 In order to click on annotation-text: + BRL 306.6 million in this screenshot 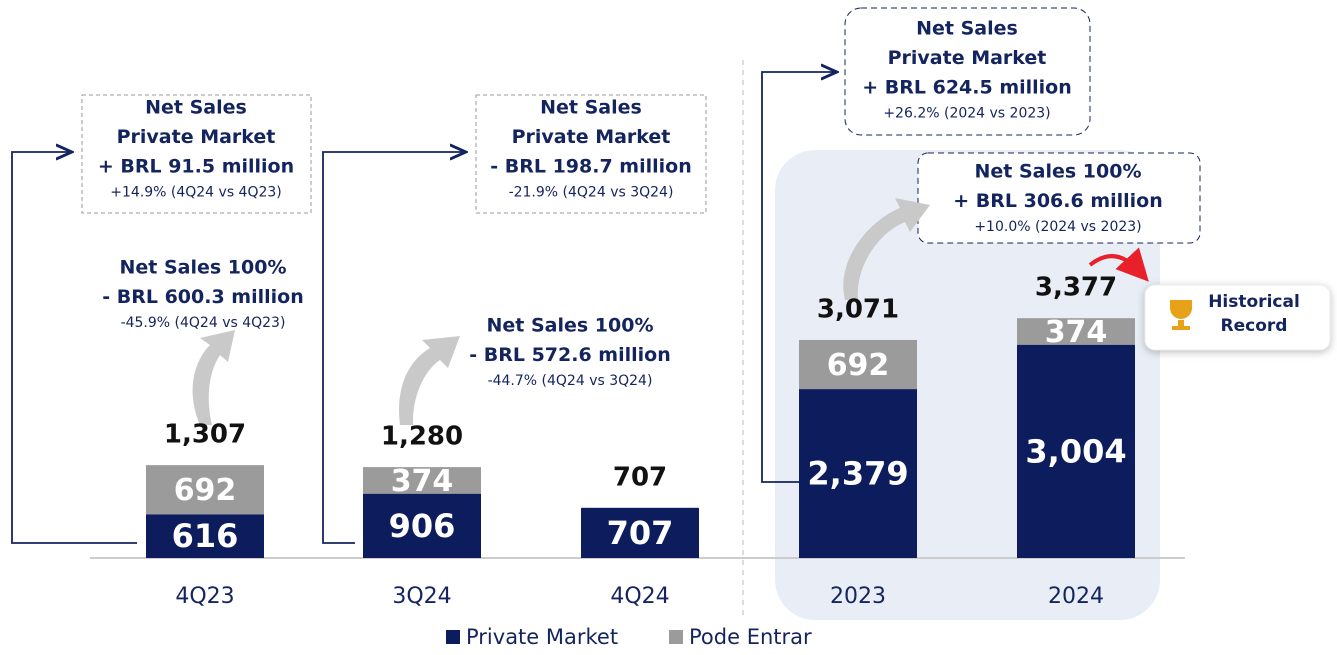, I will do `click(1058, 201)`.